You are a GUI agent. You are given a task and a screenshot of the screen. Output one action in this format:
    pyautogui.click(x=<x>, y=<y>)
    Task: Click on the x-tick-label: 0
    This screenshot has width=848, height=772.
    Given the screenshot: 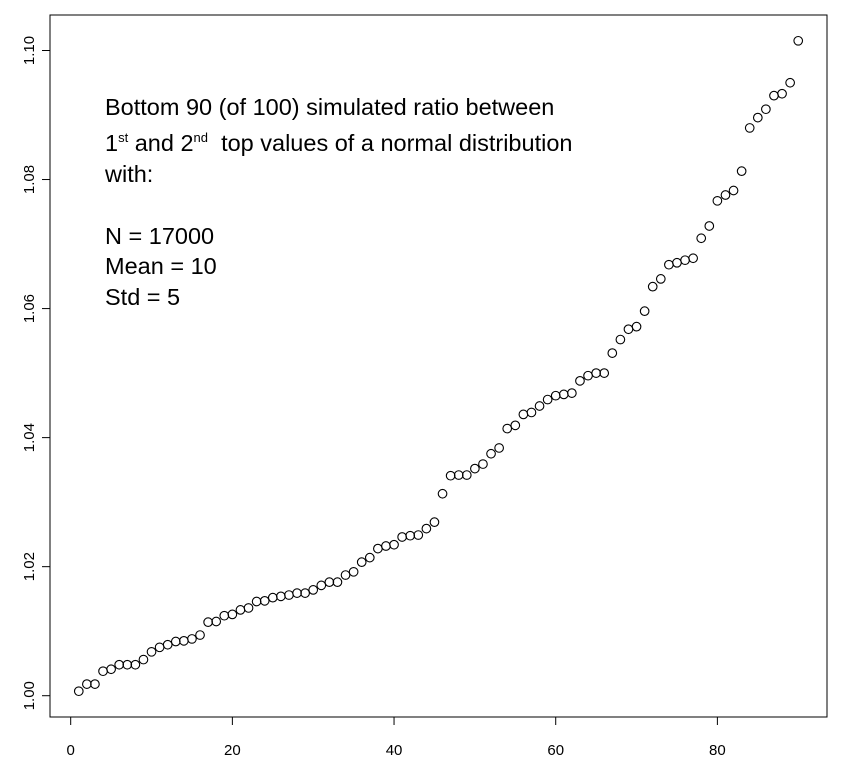 What is the action you would take?
    pyautogui.click(x=71, y=750)
    